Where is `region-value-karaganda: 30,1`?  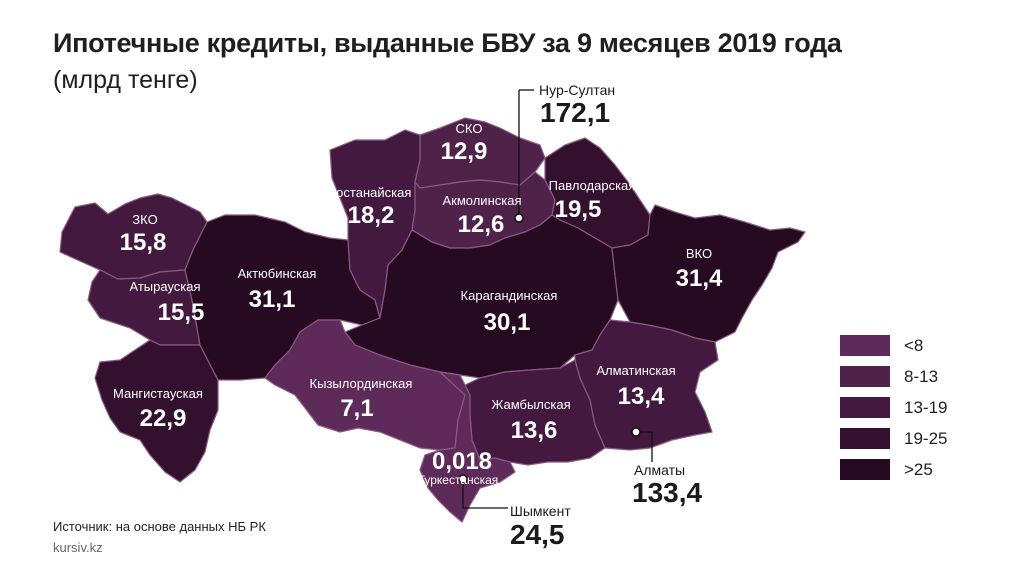 region-value-karaganda: 30,1 is located at coordinates (507, 322).